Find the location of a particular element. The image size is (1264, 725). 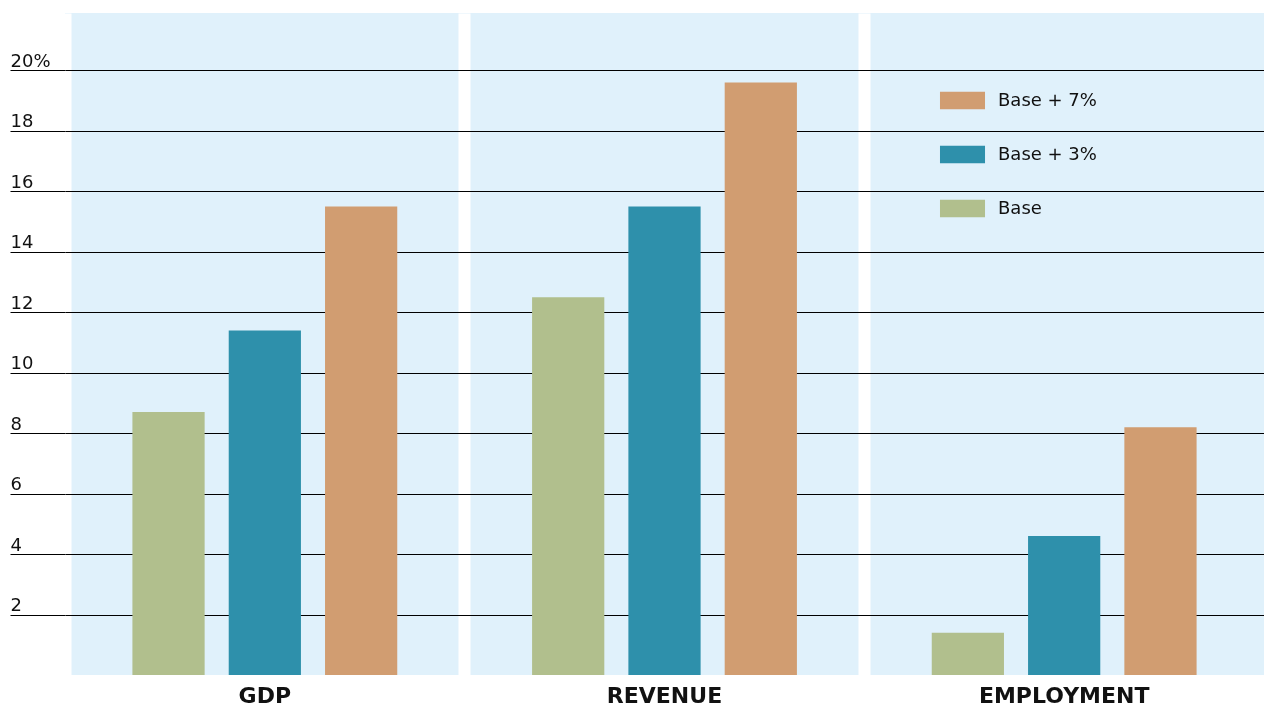

y-tick-label: 6 is located at coordinates (16, 484).